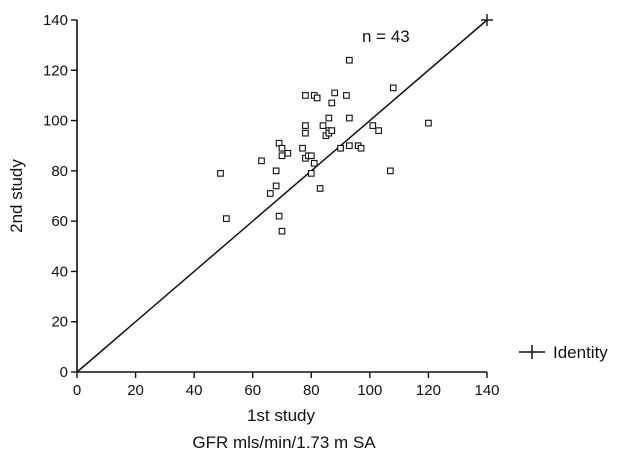 Image resolution: width=632 pixels, height=459 pixels. Describe the element at coordinates (59, 171) in the screenshot. I see `y-tick-label: 80` at that location.